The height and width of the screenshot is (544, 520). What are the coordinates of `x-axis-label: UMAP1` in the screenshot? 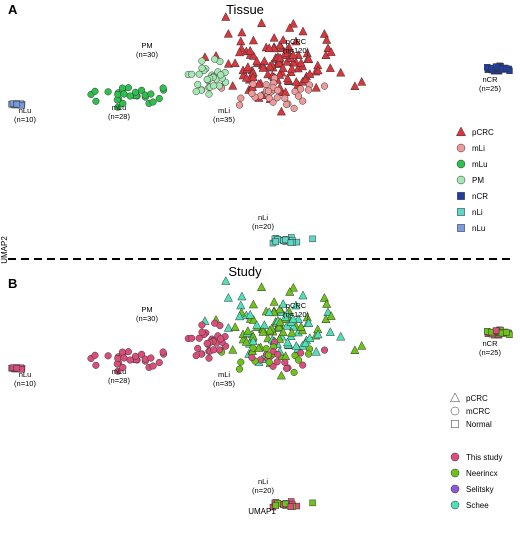 It's located at (262, 511).